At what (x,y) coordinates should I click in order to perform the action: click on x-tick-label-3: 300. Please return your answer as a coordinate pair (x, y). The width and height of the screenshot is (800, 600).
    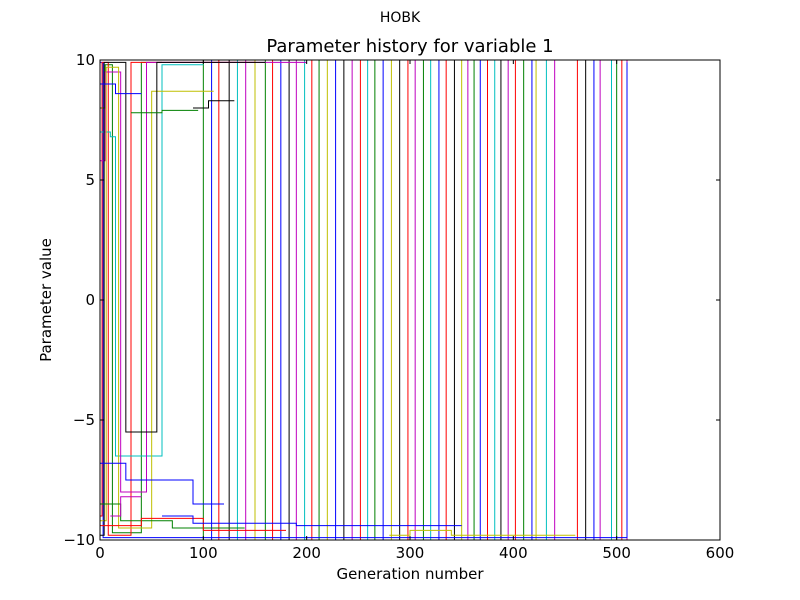
    Looking at the image, I should click on (410, 553).